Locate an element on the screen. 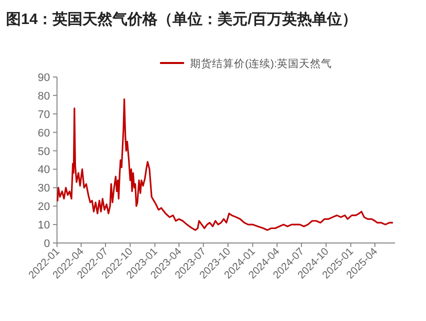 The image size is (426, 321). y-tick-label: 80 is located at coordinates (44, 96).